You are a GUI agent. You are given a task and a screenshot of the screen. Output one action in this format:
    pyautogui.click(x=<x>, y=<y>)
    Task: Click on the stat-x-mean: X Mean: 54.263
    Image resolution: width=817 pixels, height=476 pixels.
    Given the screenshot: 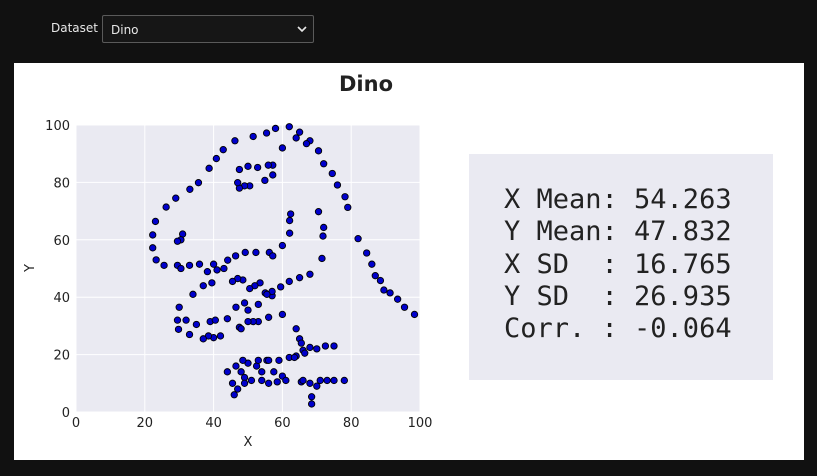 What is the action you would take?
    pyautogui.click(x=618, y=199)
    